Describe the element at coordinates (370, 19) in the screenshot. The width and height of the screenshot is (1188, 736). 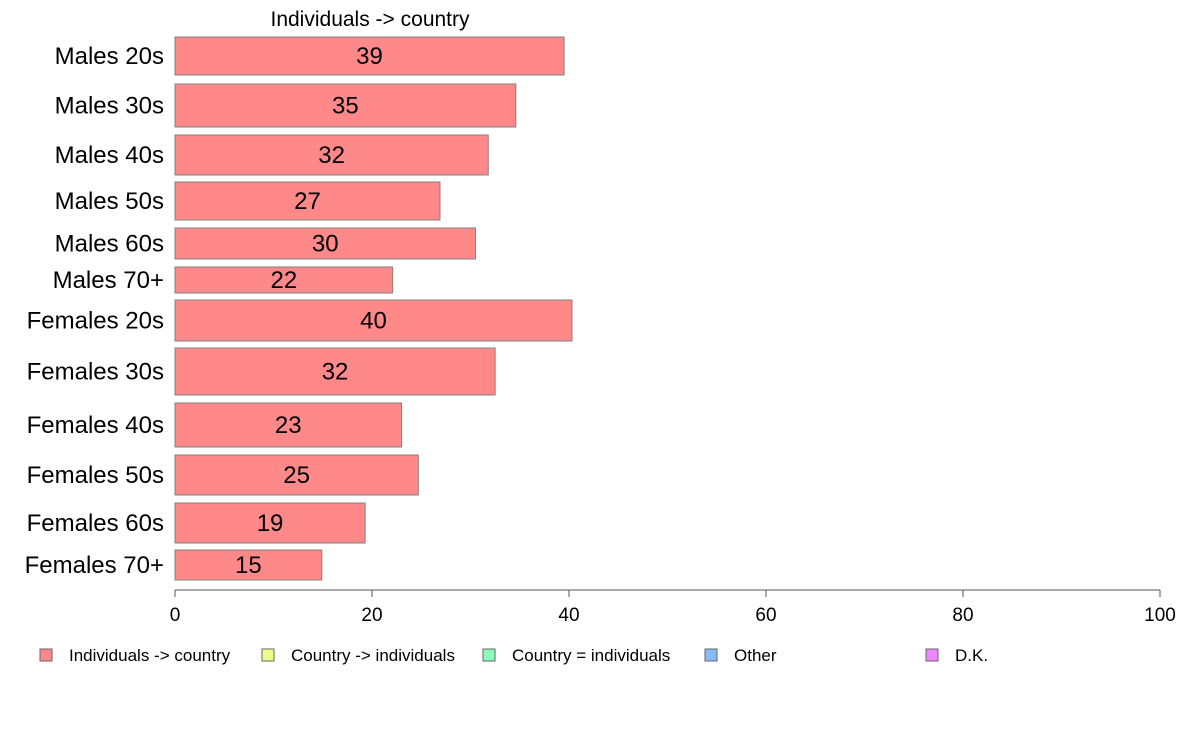
I see `chart-title: Individuals -> country` at that location.